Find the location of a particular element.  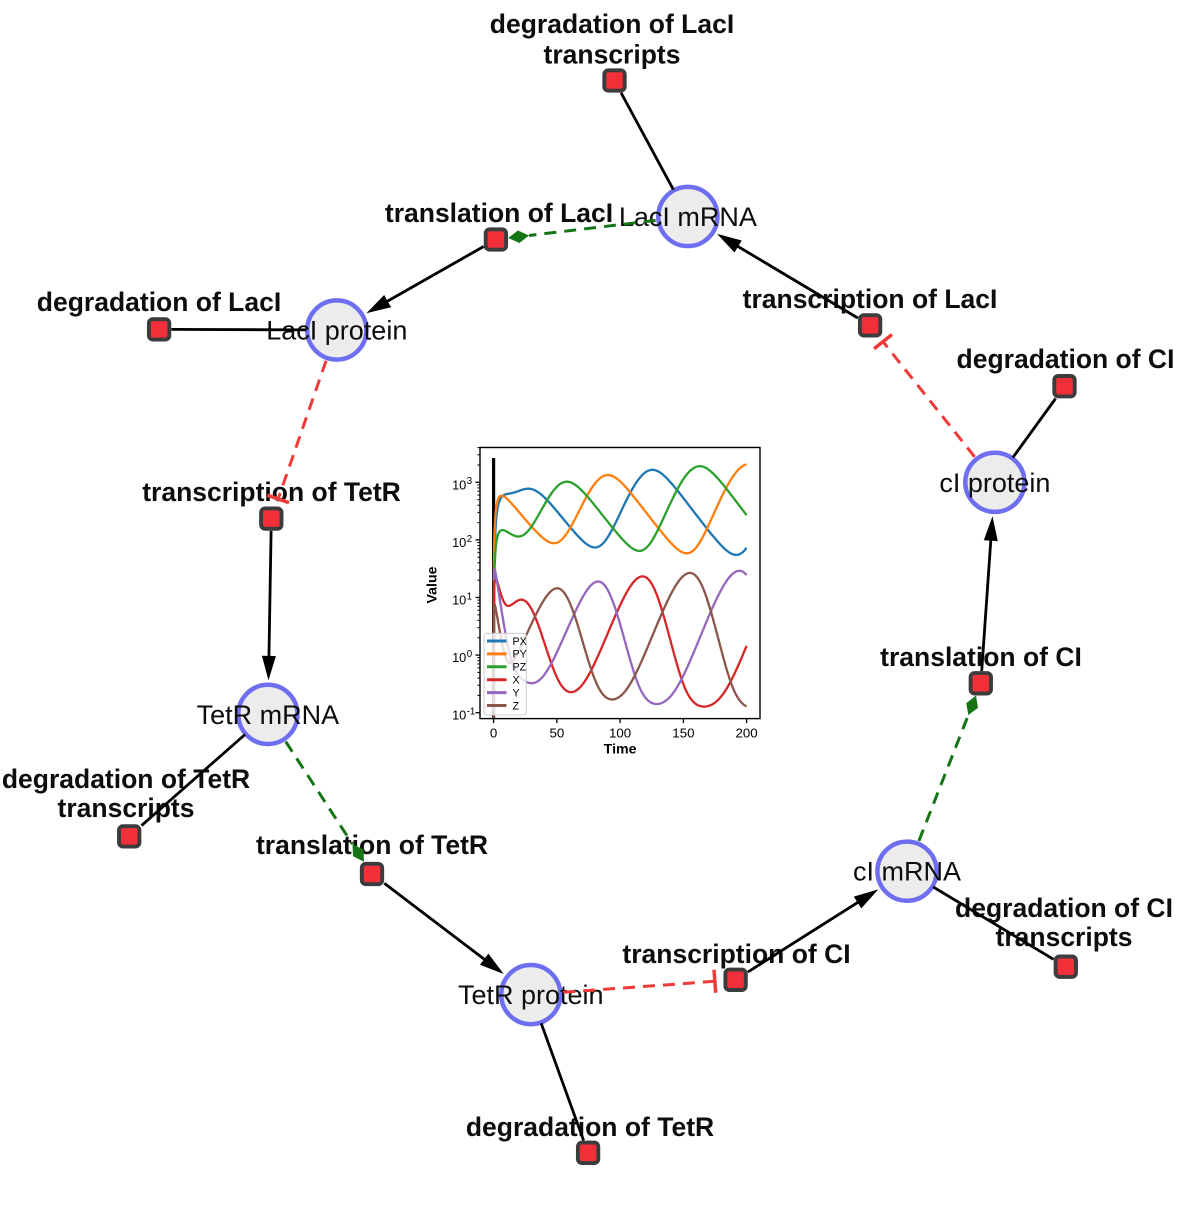

svg-text: 50 is located at coordinates (557, 733).